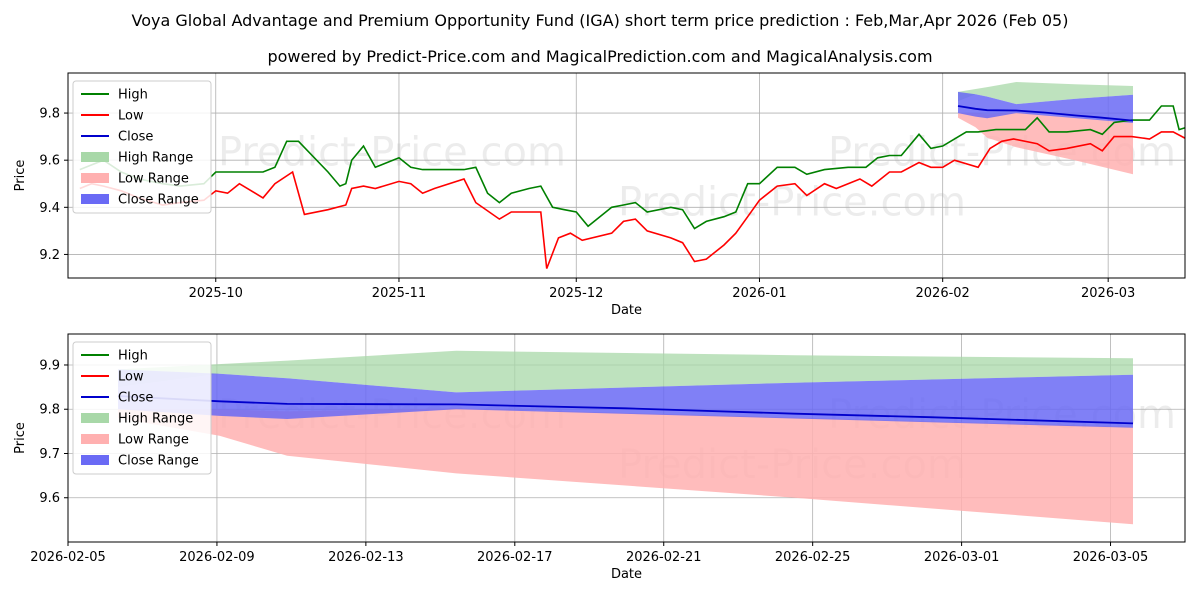 Image resolution: width=1200 pixels, height=600 pixels. What do you see at coordinates (49, 255) in the screenshot?
I see `history-y-tick-label-0: 9.2` at bounding box center [49, 255].